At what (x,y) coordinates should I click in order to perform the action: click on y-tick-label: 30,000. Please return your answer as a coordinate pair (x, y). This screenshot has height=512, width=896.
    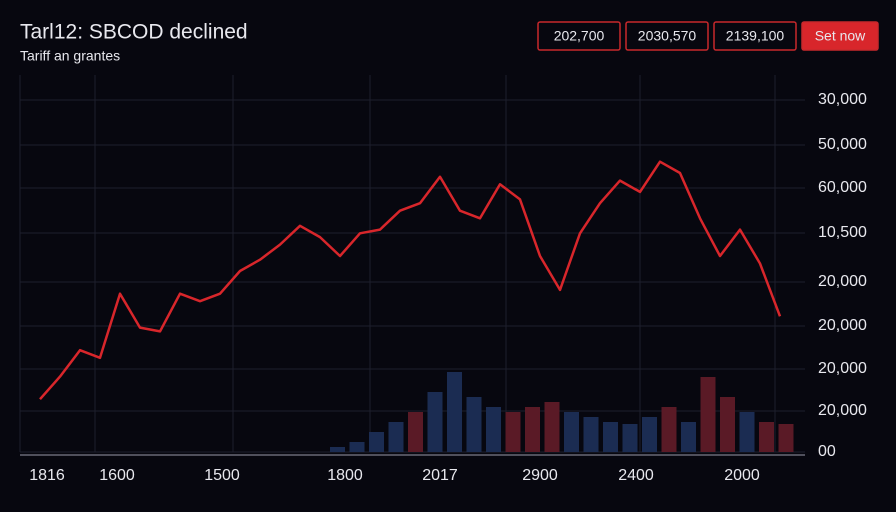
    Looking at the image, I should click on (842, 99).